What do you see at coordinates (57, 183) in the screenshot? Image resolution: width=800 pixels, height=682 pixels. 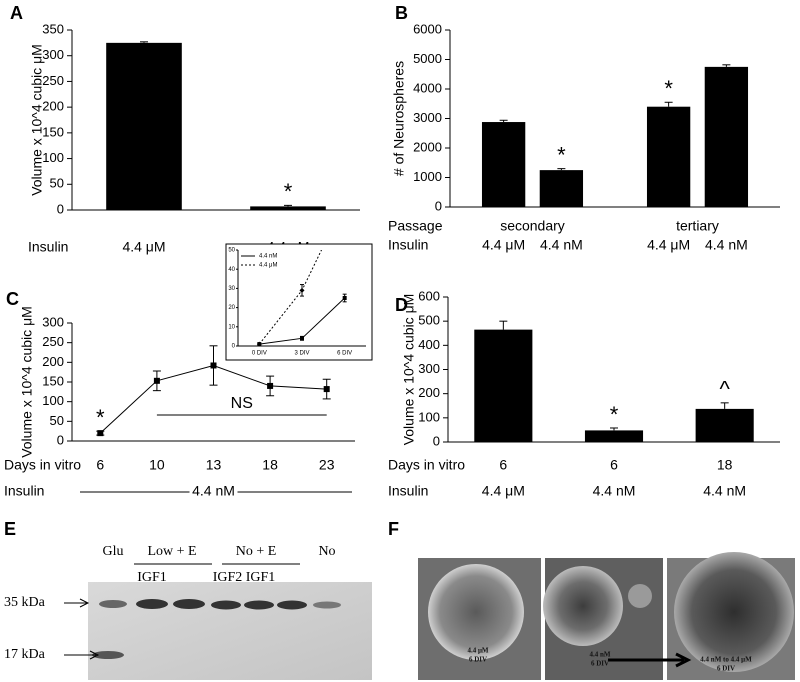 I see `y-tick-label: 50` at bounding box center [57, 183].